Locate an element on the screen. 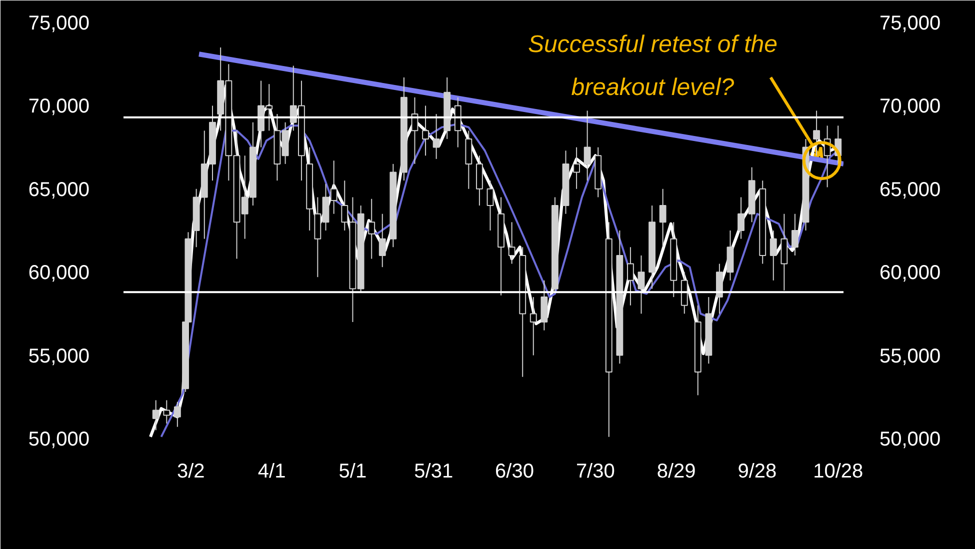  x-tick-label: 7/30 is located at coordinates (595, 471).